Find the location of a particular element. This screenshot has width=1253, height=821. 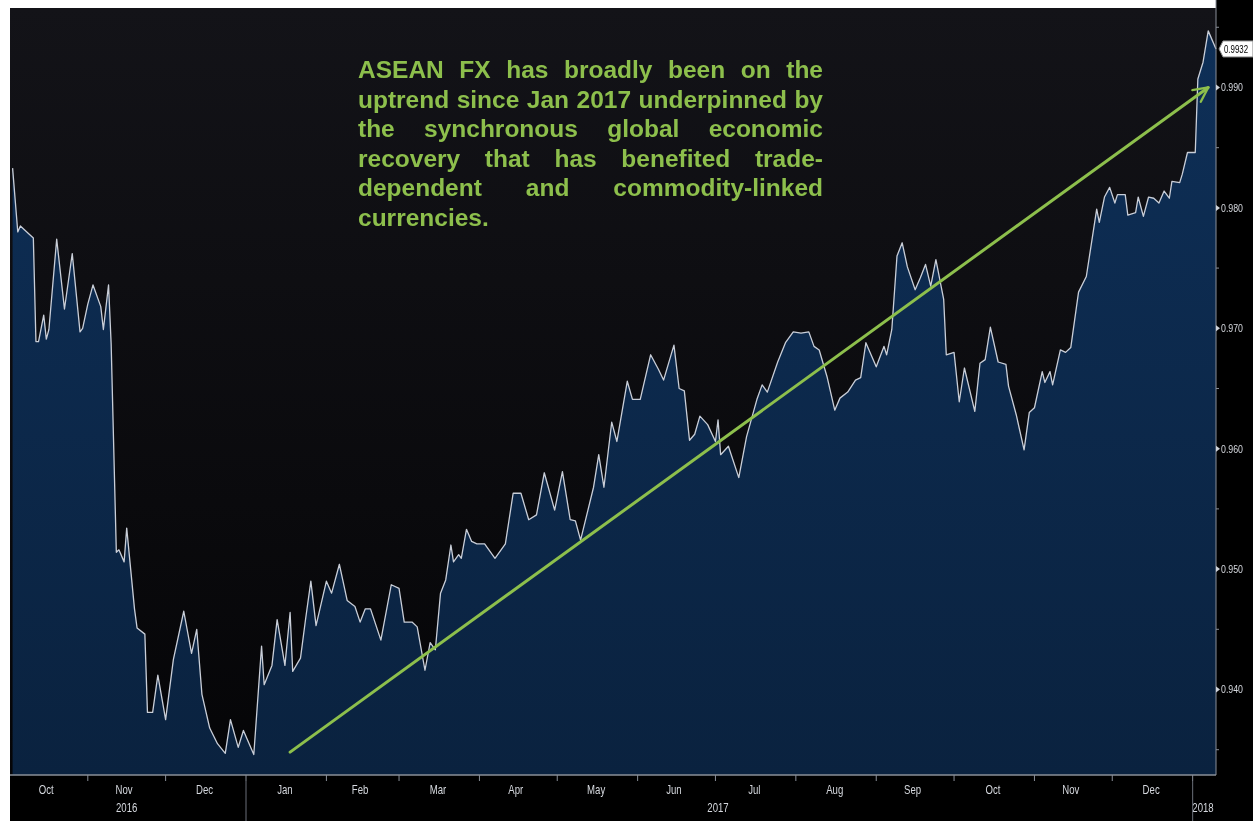

x-tick-label: Jul is located at coordinates (754, 789).